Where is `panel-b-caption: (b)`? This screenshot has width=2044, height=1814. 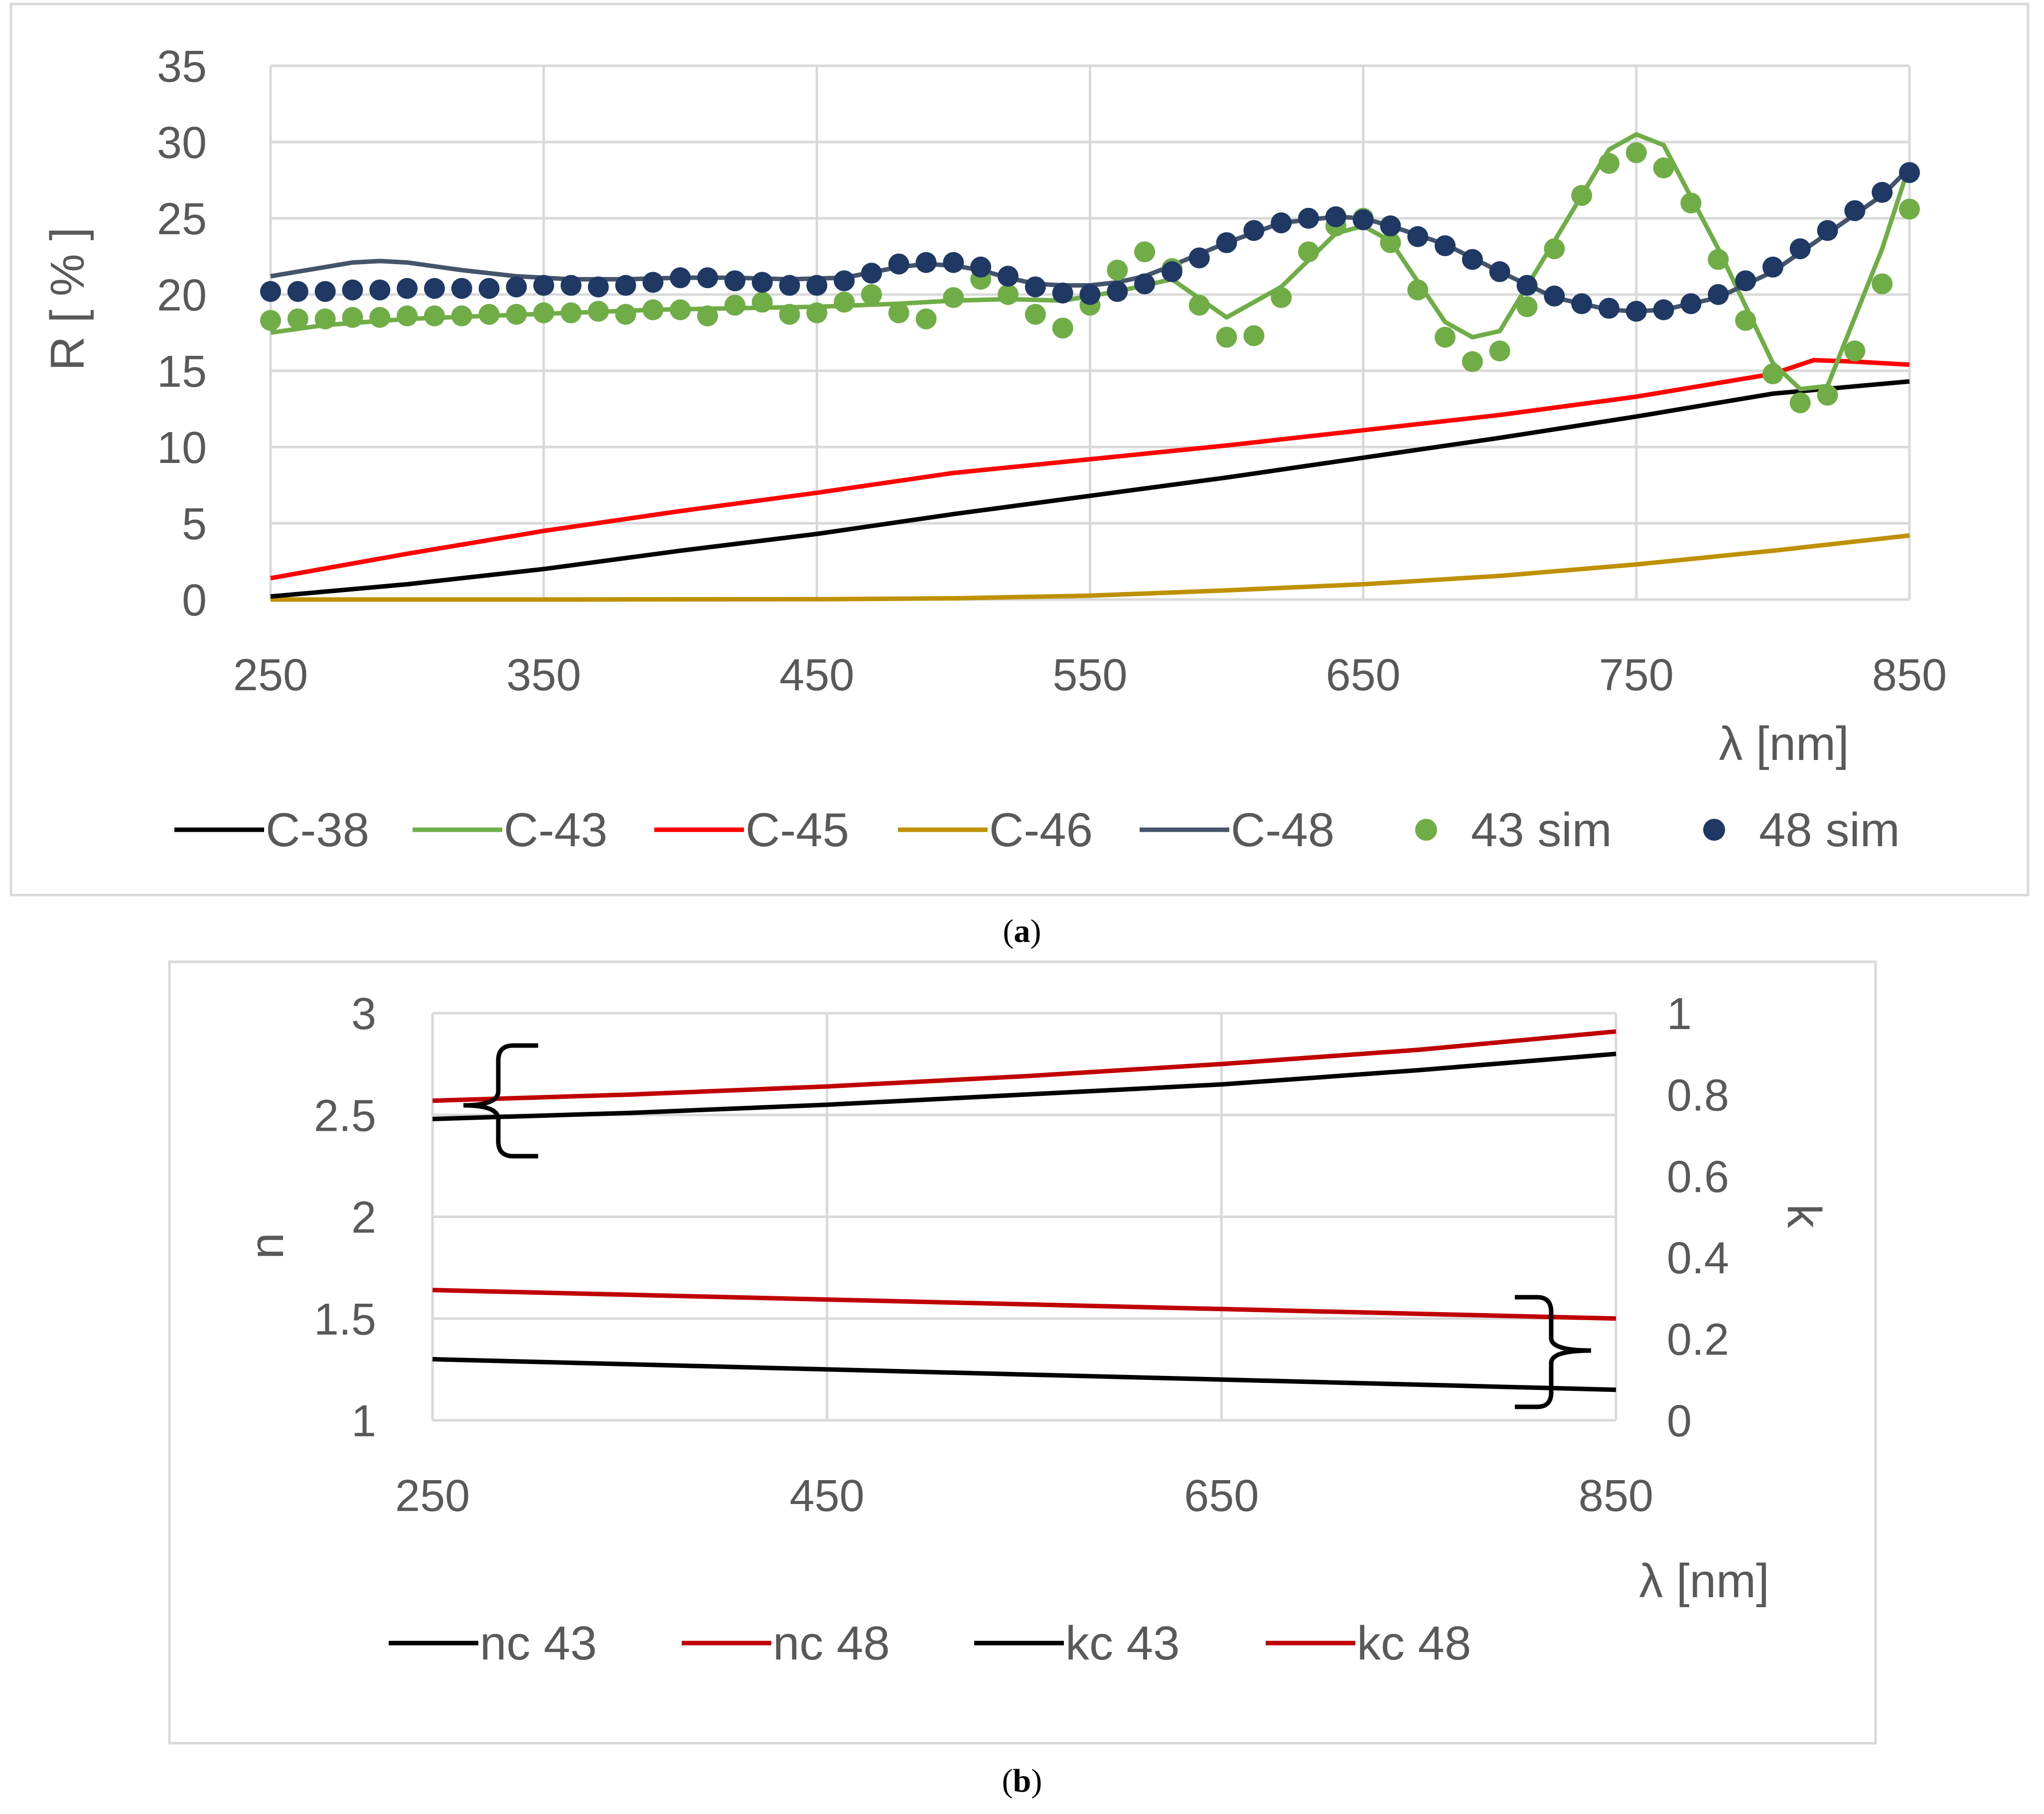
panel-b-caption: (b) is located at coordinates (1022, 1781).